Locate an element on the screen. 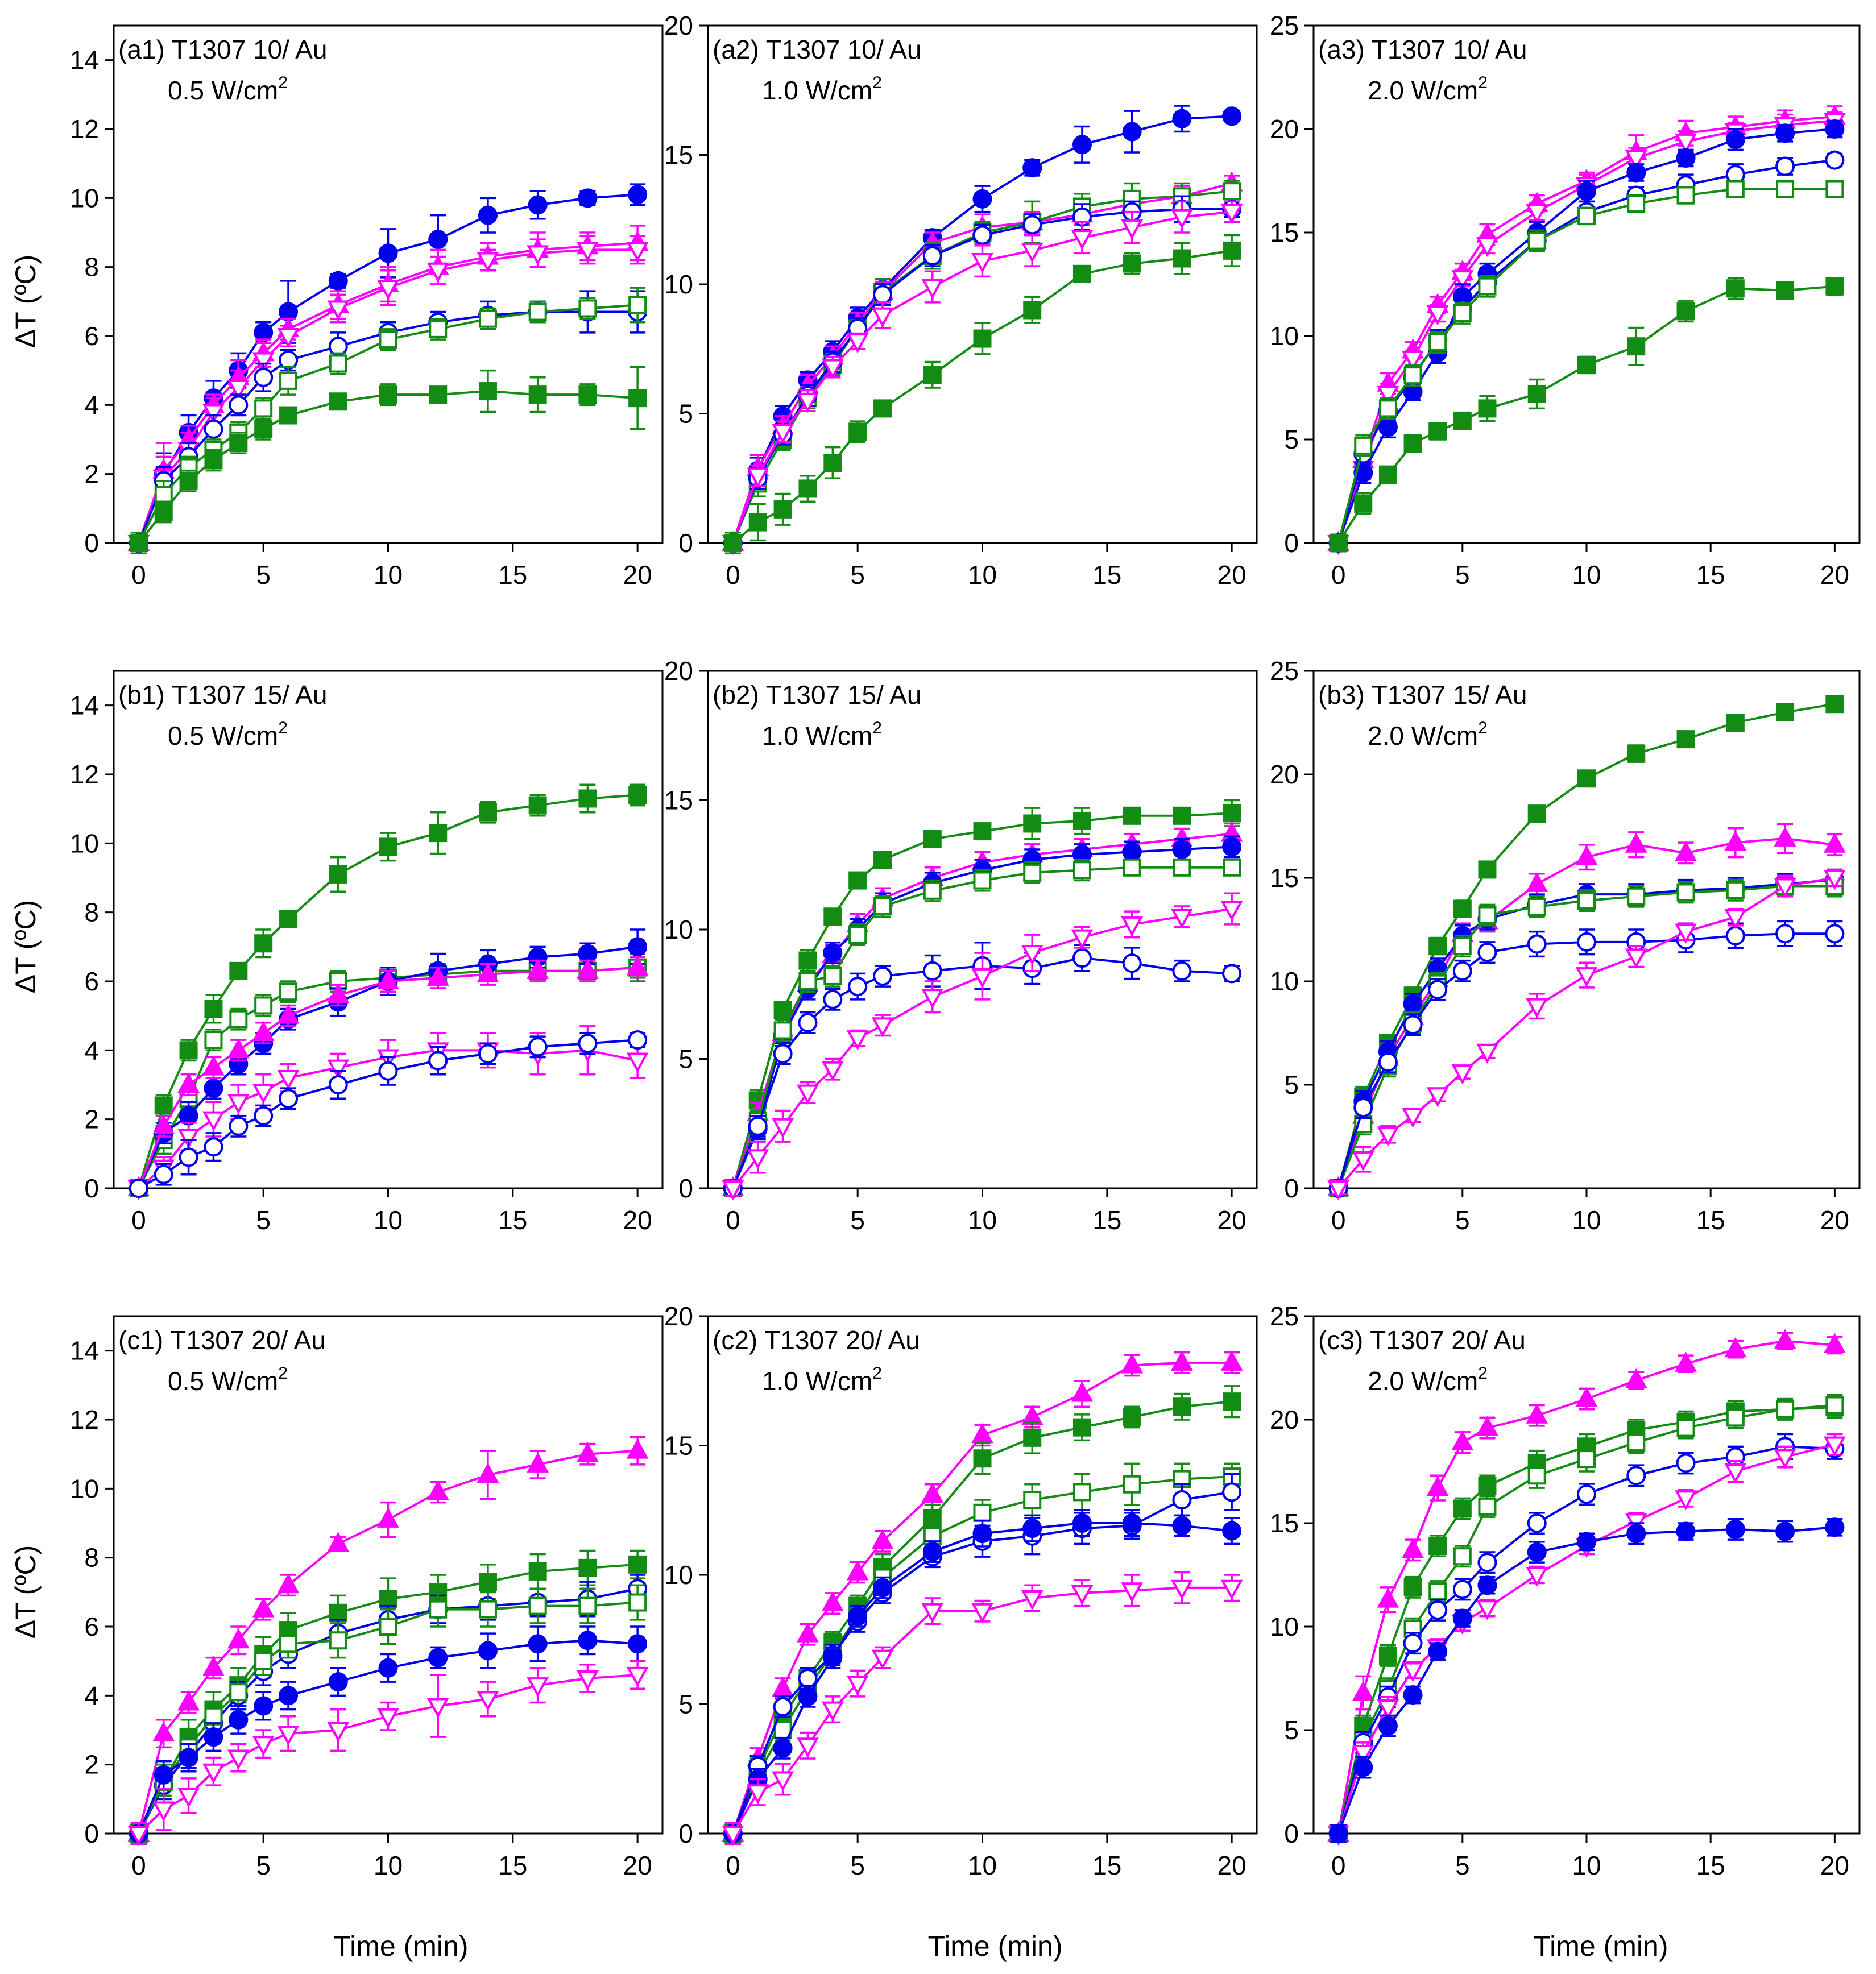  y-tick-label: 2 is located at coordinates (92, 1120).